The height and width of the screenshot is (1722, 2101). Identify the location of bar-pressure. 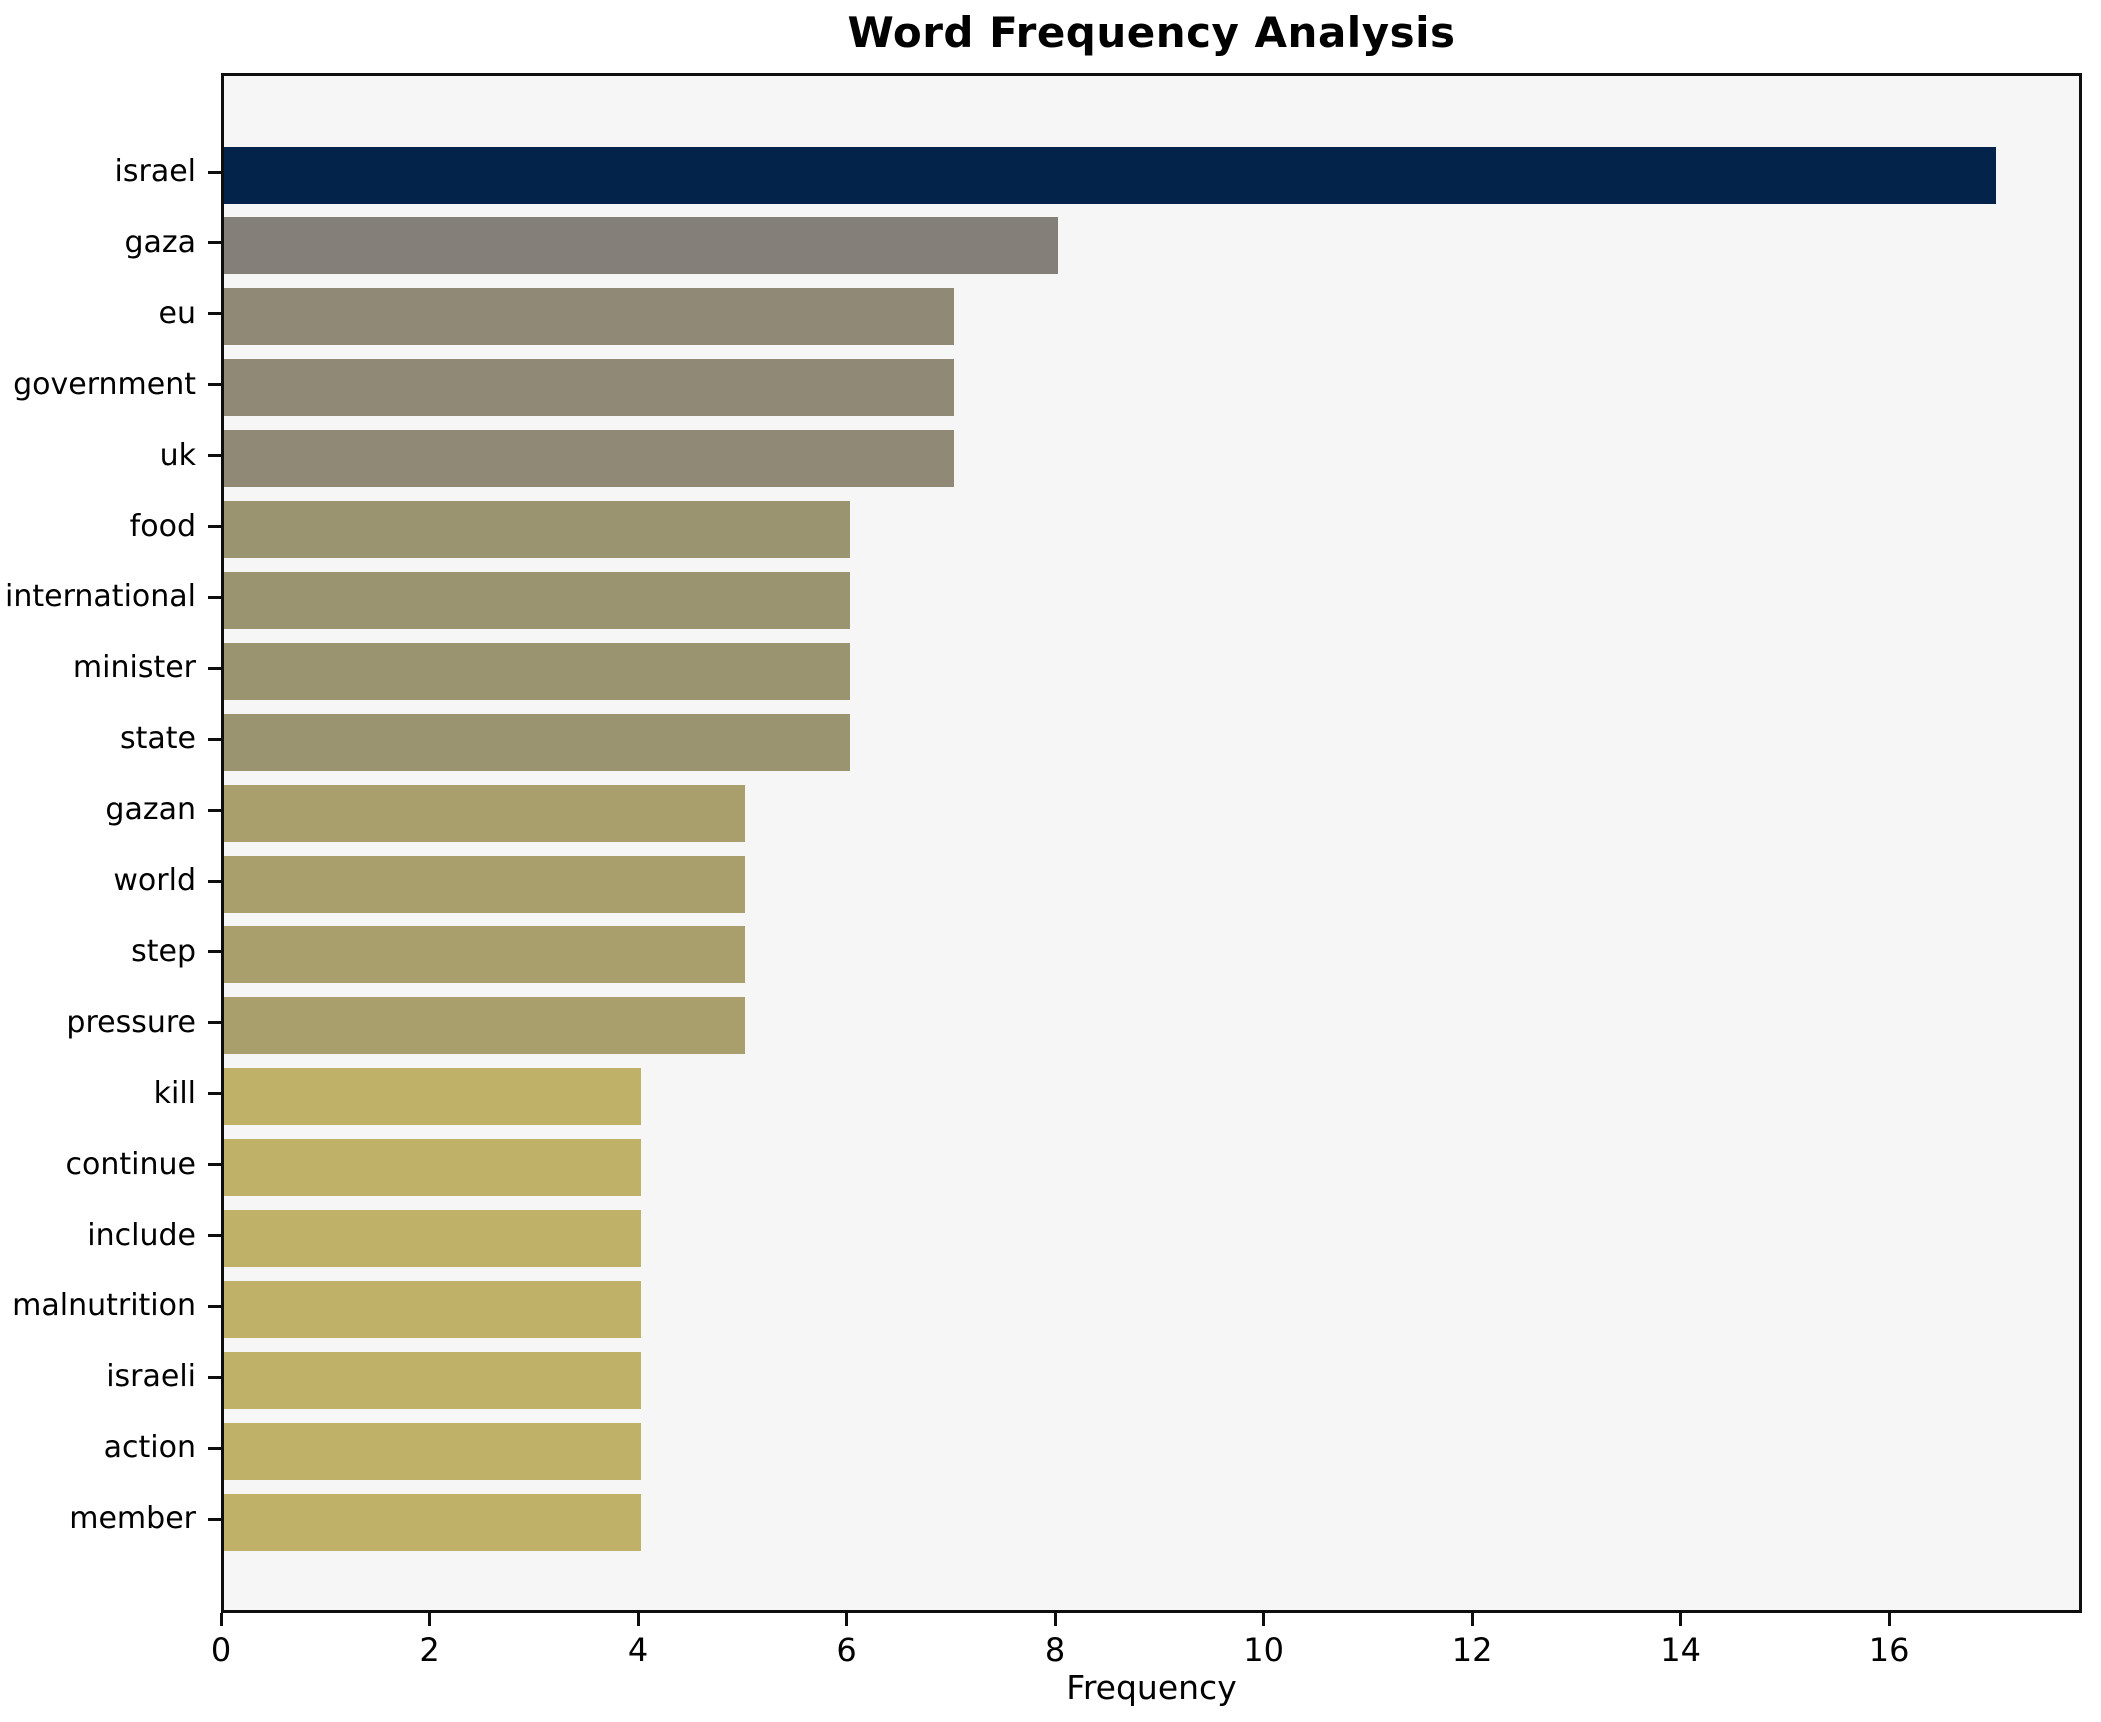
(485, 1026).